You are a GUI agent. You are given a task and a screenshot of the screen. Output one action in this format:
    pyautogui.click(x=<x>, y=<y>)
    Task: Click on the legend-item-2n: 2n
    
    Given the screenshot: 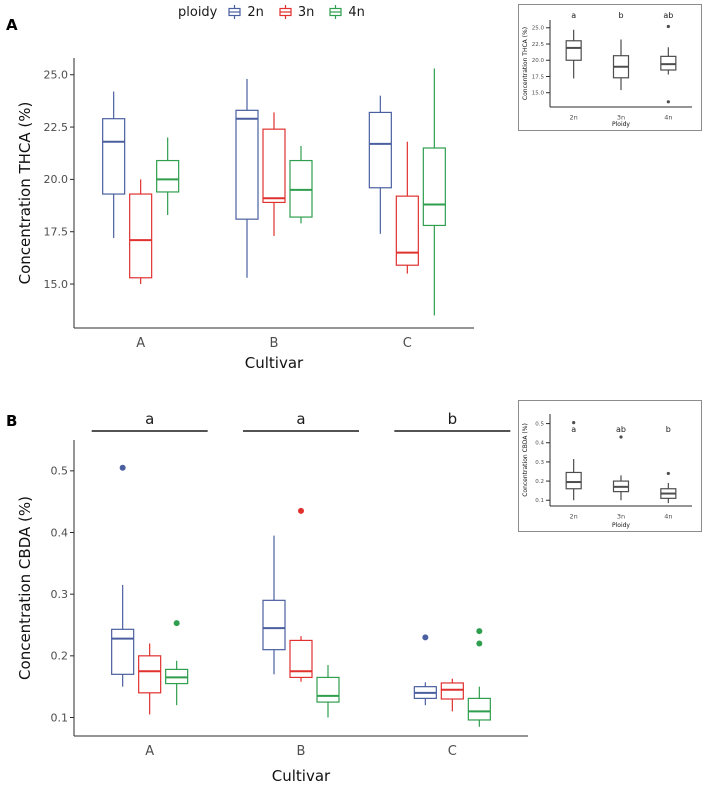 What is the action you would take?
    pyautogui.click(x=245, y=12)
    